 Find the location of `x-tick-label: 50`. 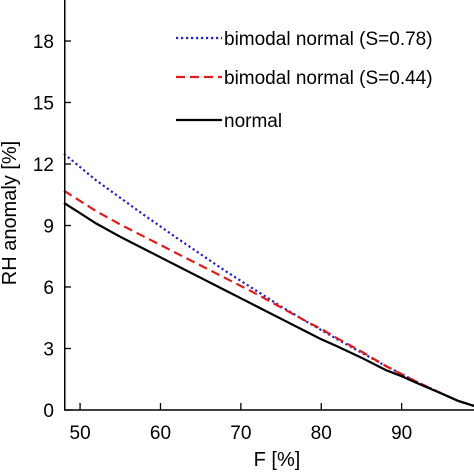

x-tick-label: 50 is located at coordinates (80, 433).